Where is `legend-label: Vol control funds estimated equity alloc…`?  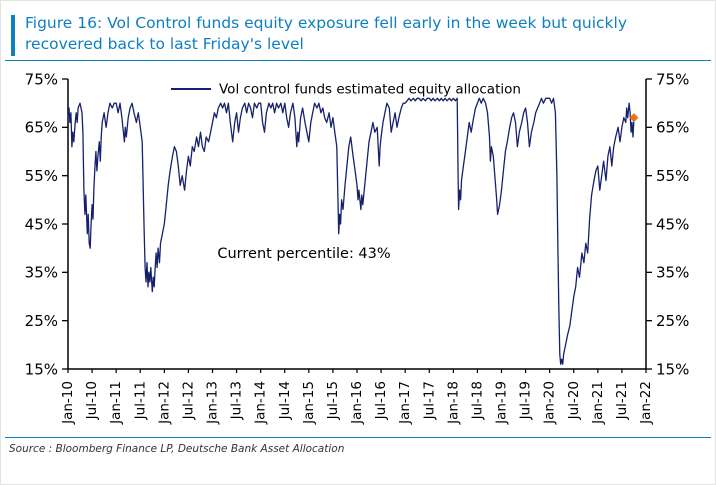 legend-label: Vol control funds estimated equity alloc… is located at coordinates (370, 89).